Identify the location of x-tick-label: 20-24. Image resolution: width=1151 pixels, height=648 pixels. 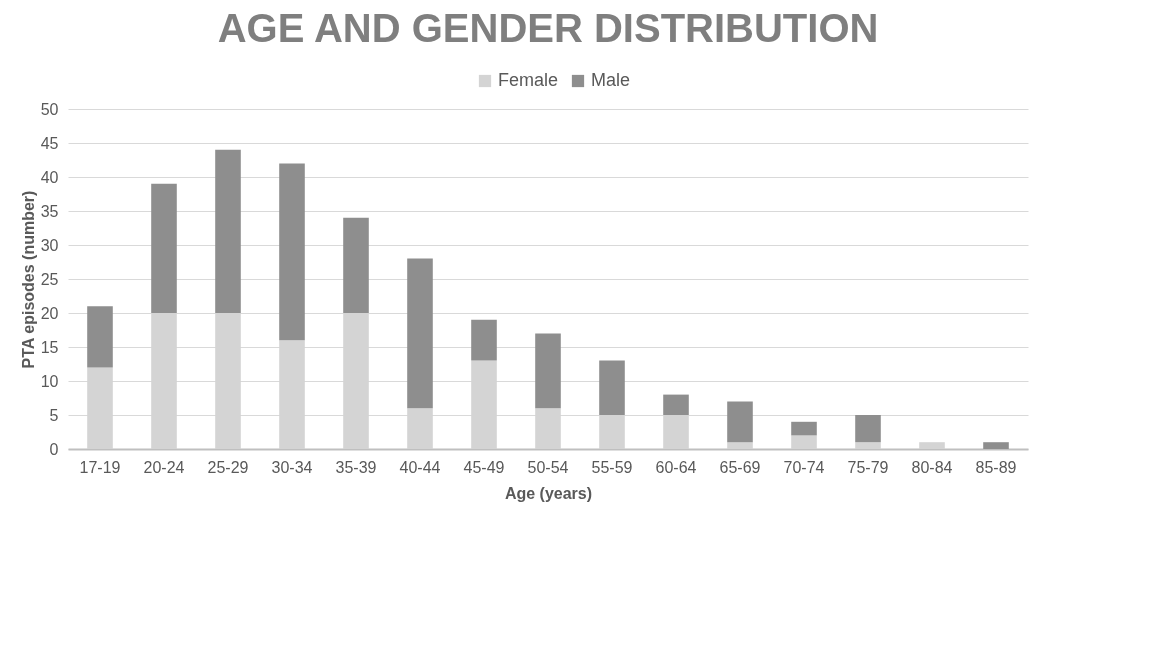
(164, 467).